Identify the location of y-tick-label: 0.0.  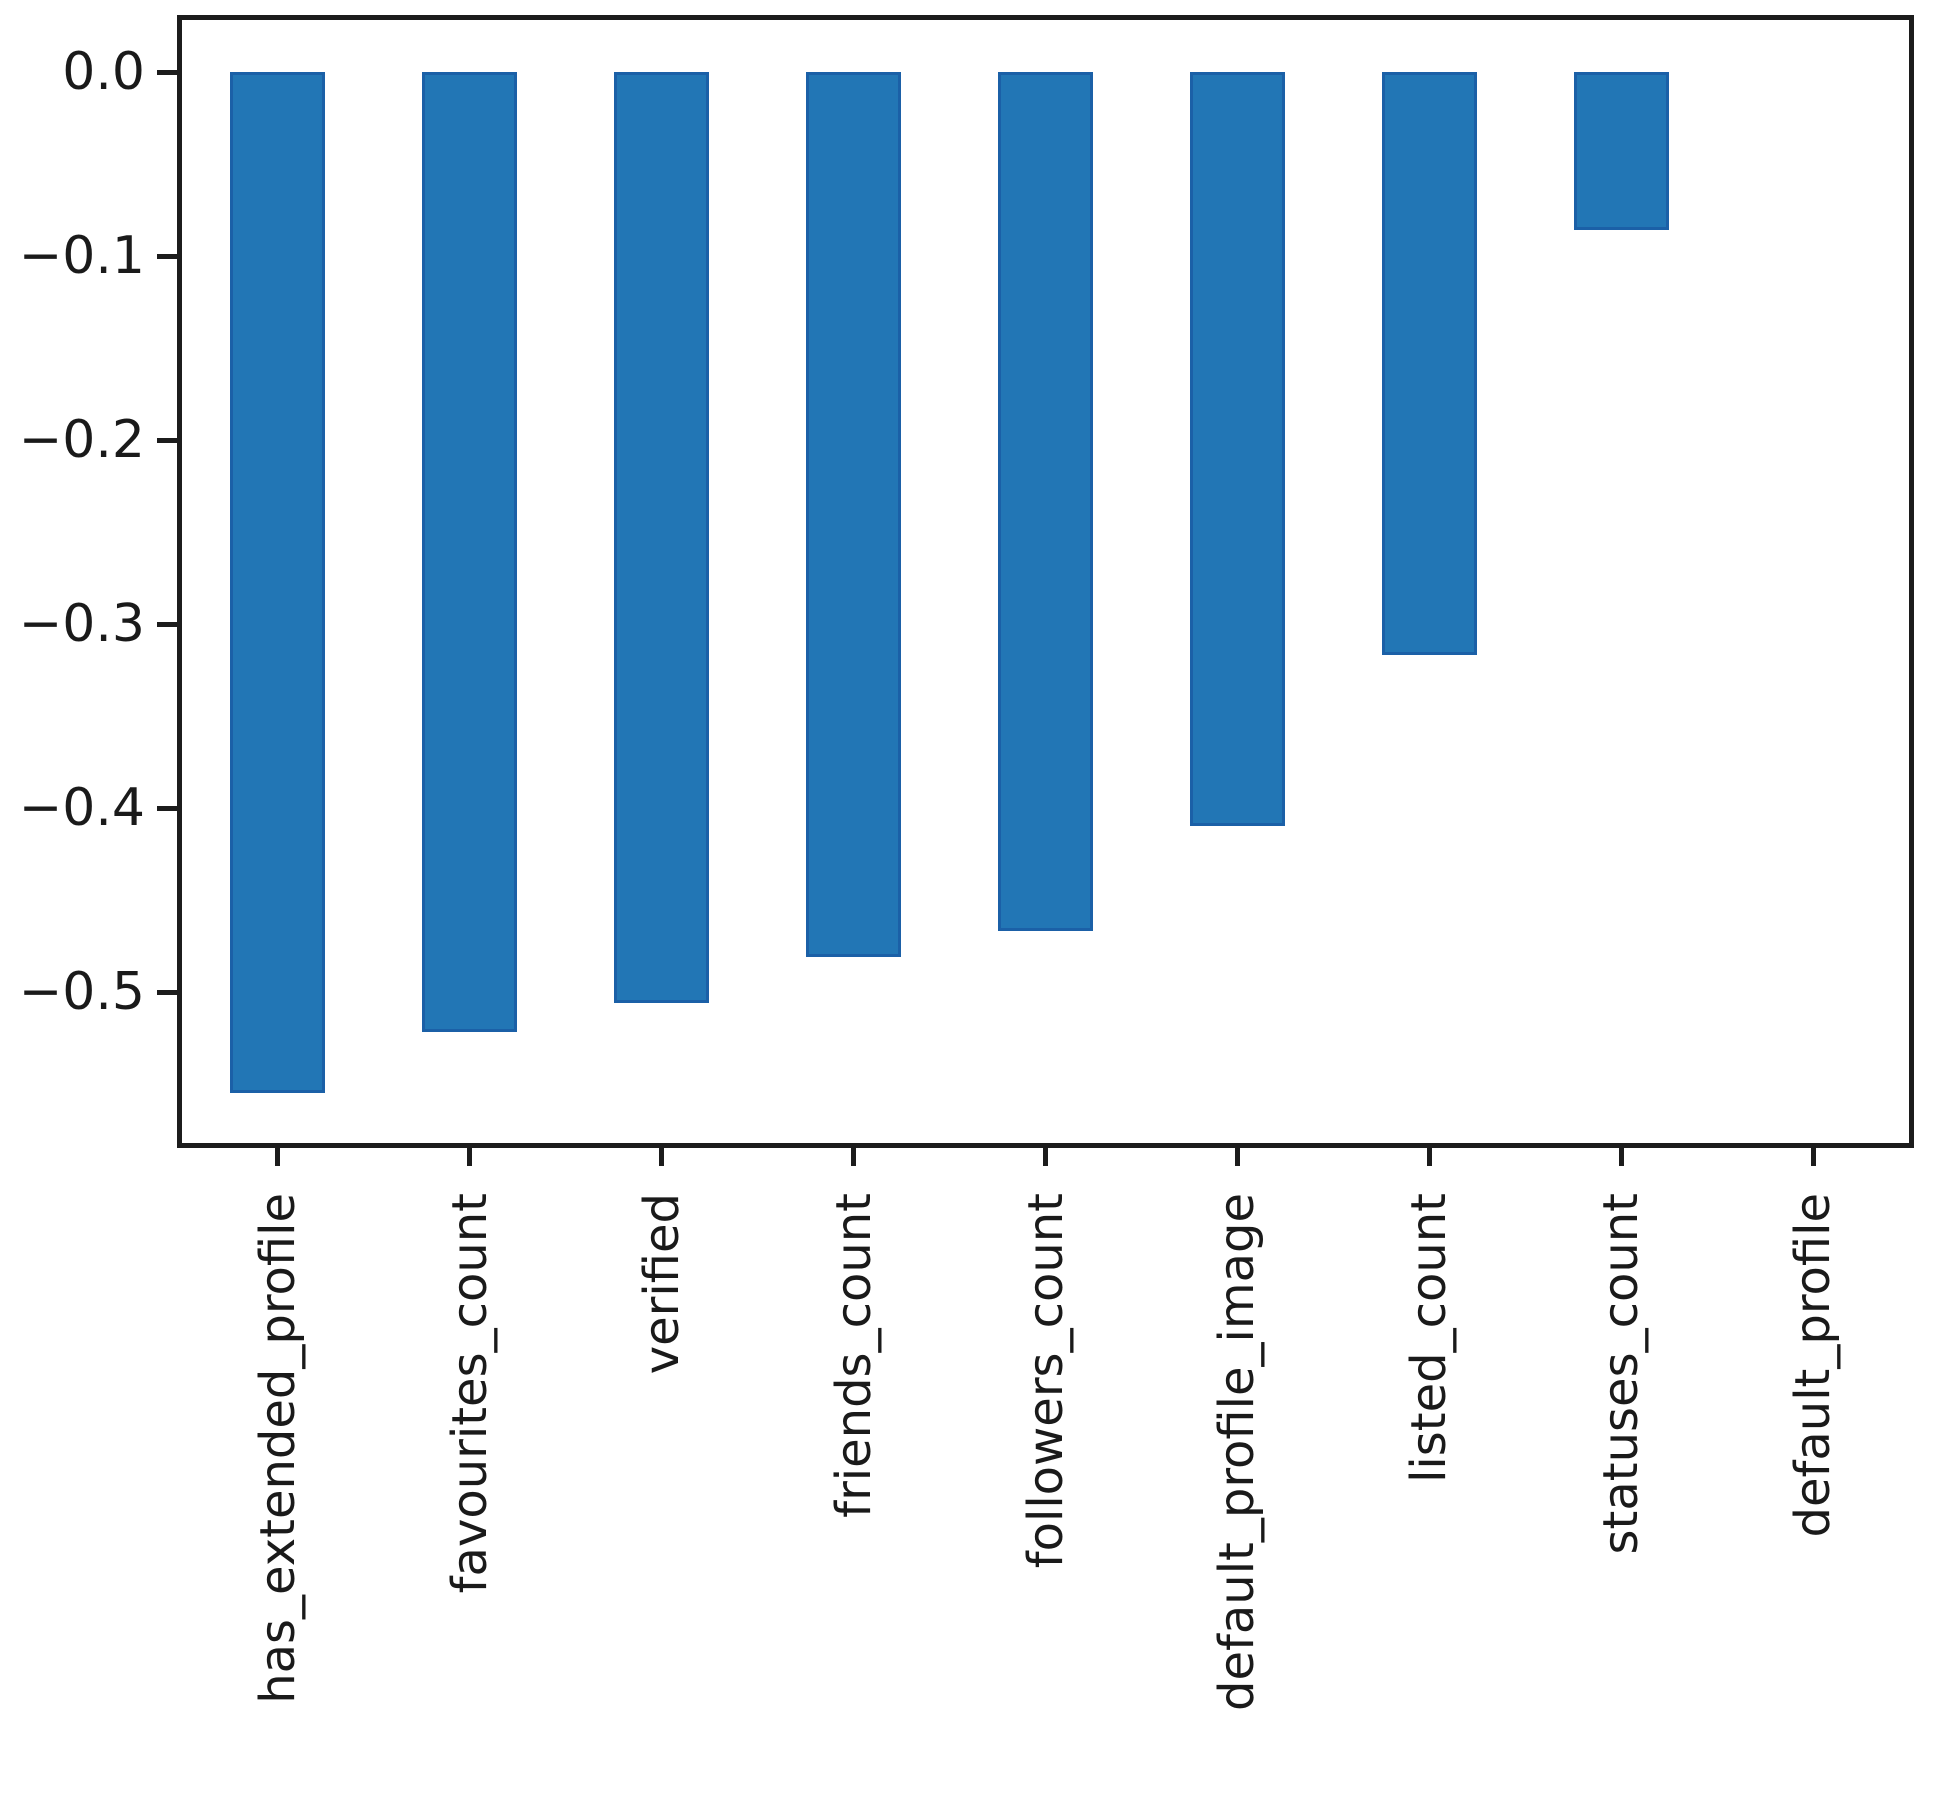
(103, 72).